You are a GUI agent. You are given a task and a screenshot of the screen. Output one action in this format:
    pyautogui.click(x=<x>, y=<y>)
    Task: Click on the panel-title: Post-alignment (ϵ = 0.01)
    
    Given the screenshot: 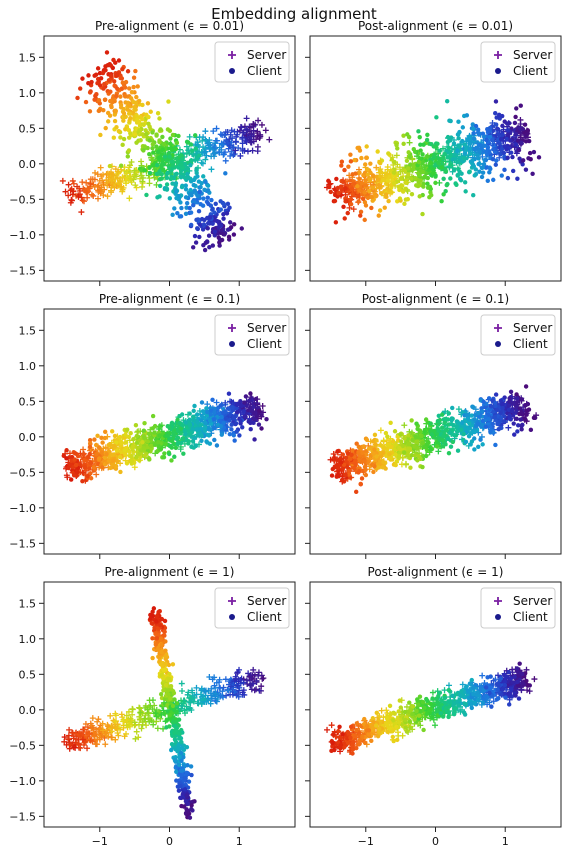 What is the action you would take?
    pyautogui.click(x=435, y=26)
    